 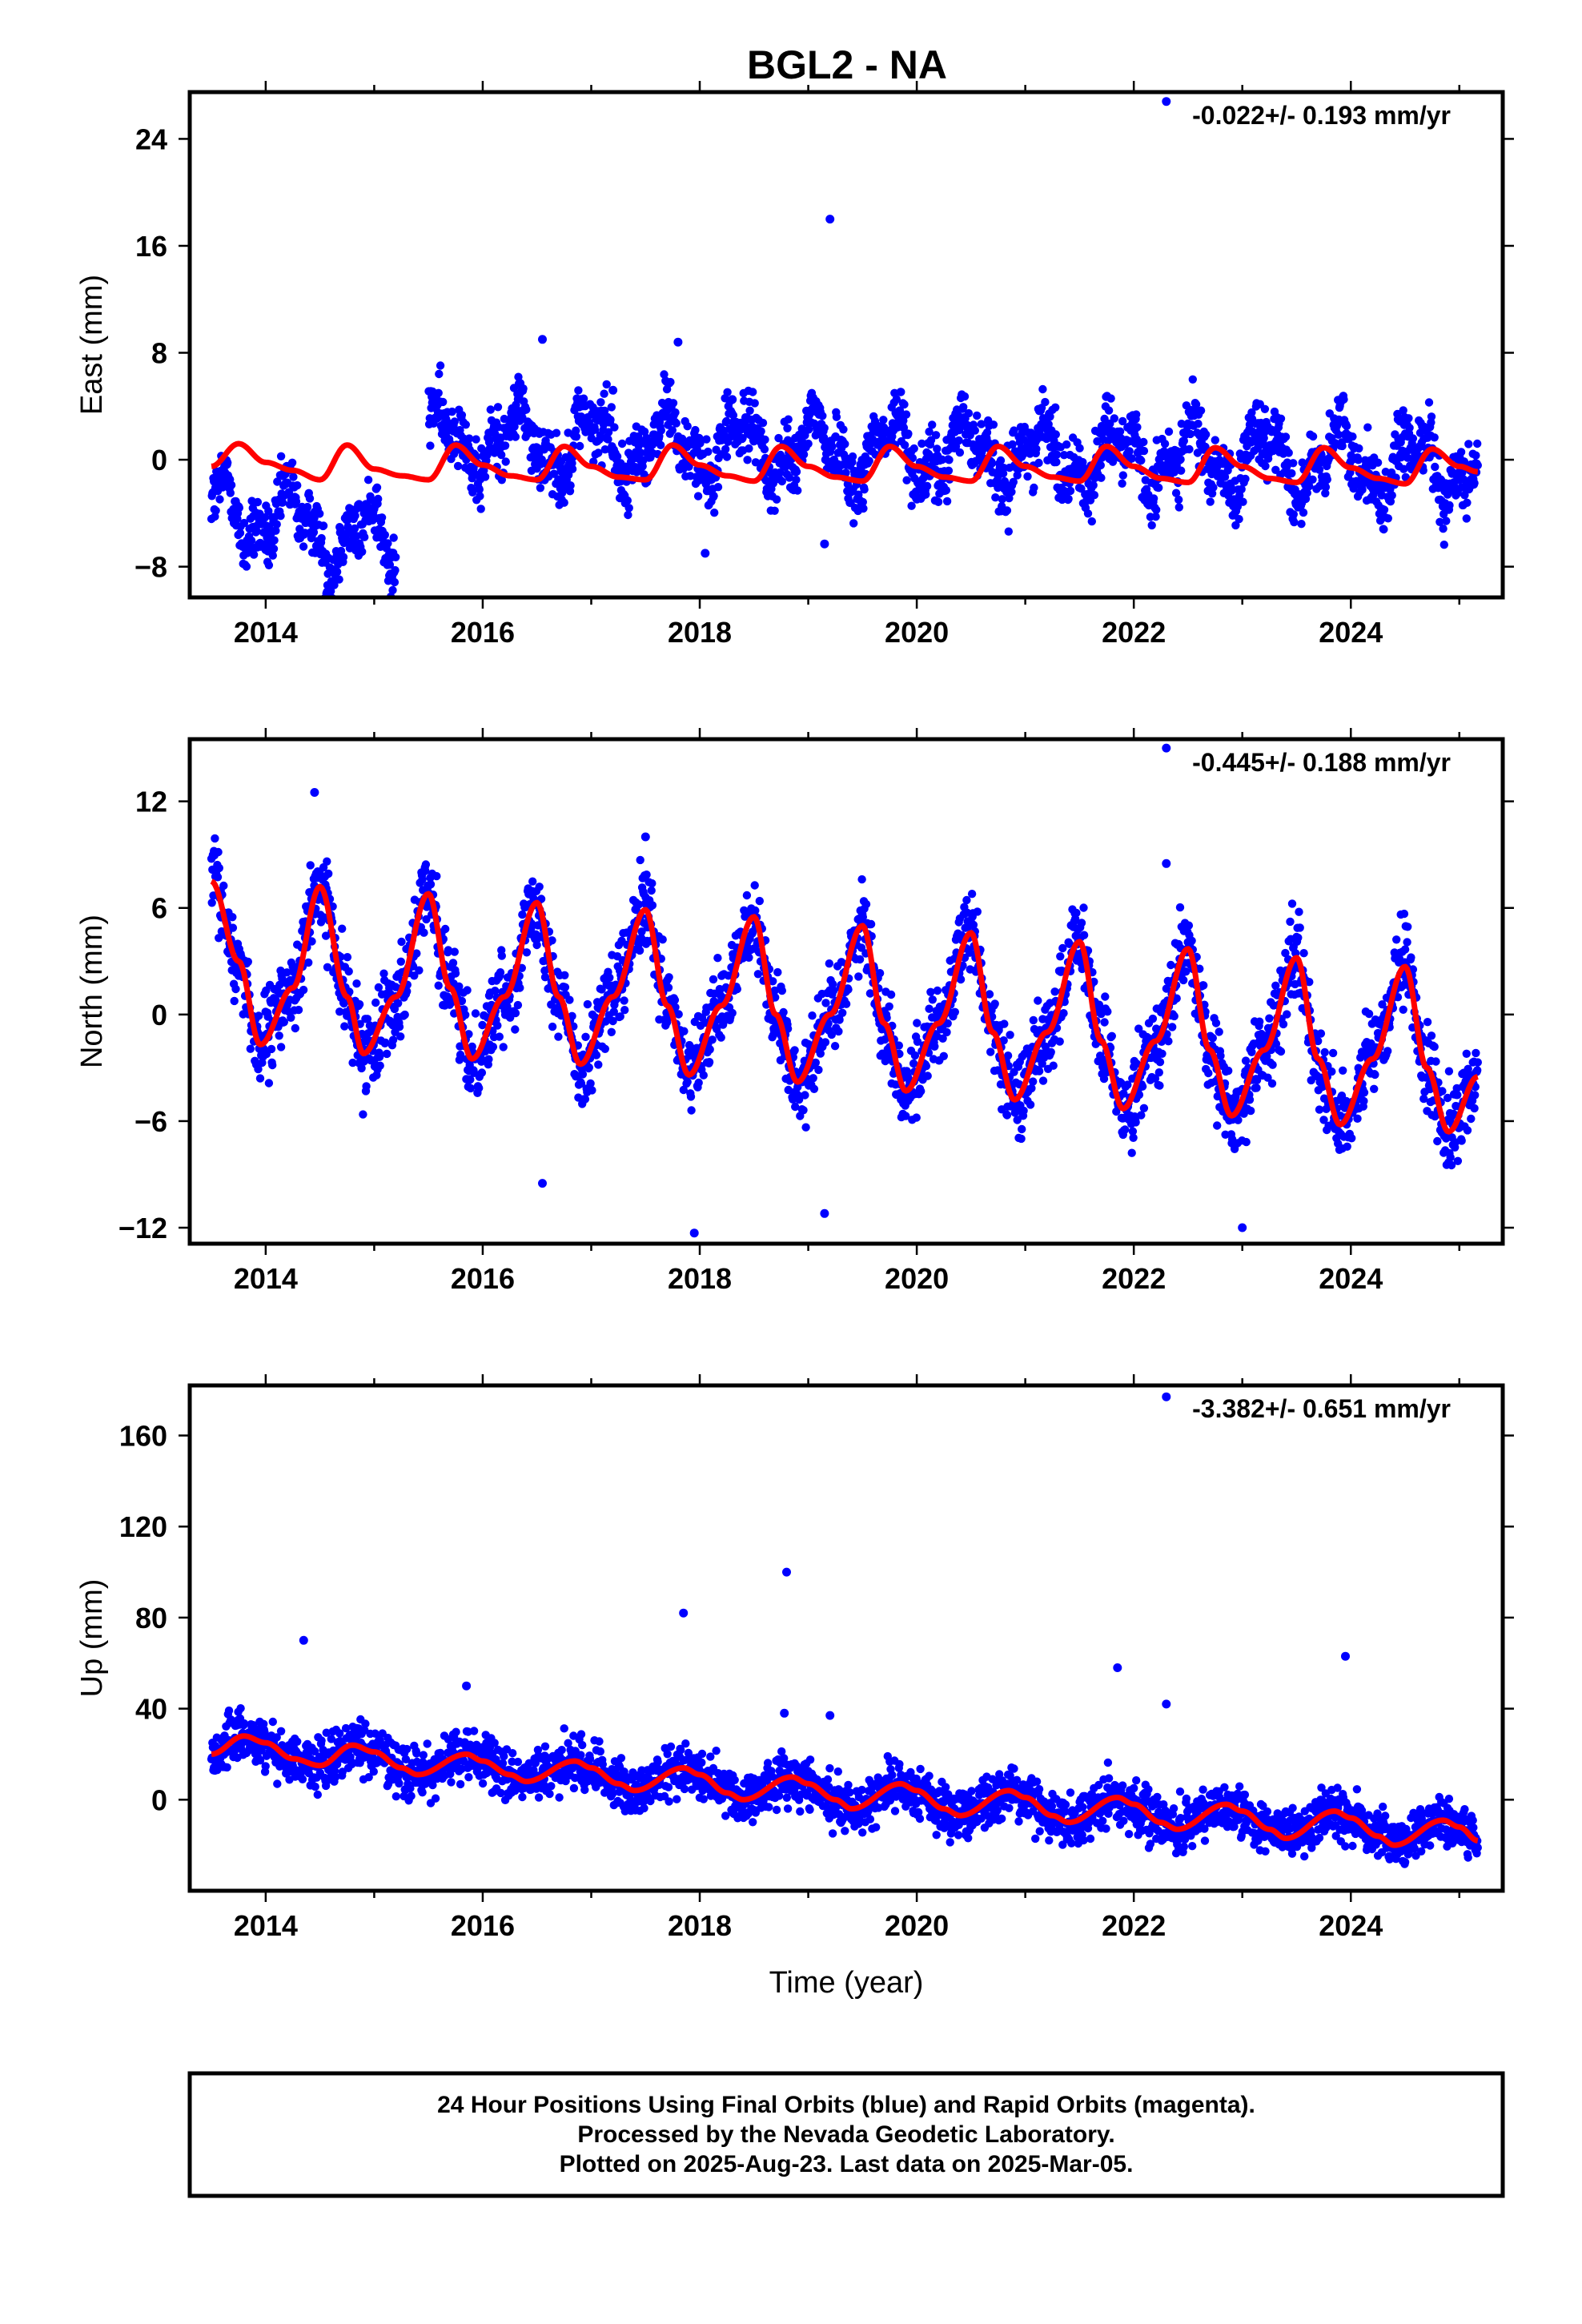 I want to click on y-tick-label: 24, so click(x=151, y=139).